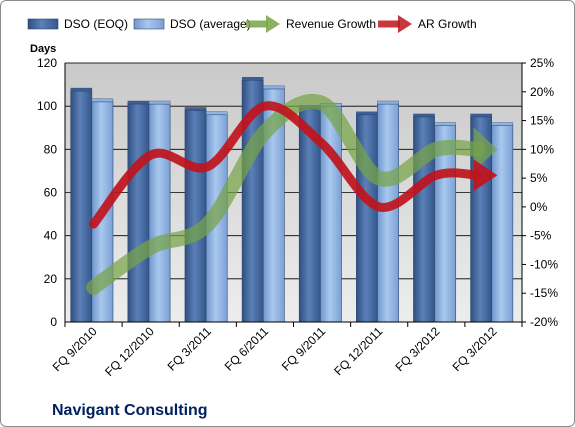  I want to click on y2-tick-label: 20%, so click(542, 92).